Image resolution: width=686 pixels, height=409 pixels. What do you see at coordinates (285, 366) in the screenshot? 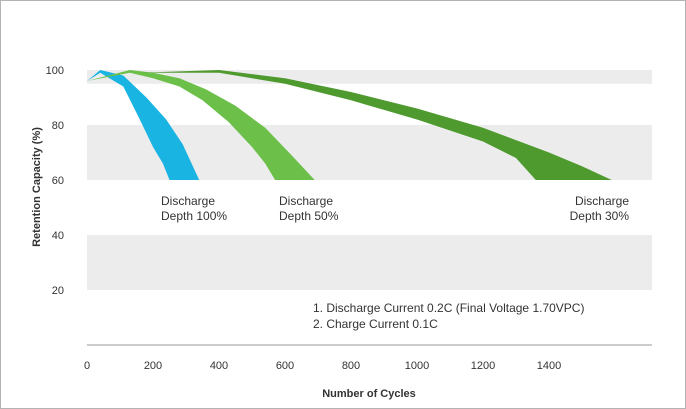
I see `x-tick-label: 600` at bounding box center [285, 366].